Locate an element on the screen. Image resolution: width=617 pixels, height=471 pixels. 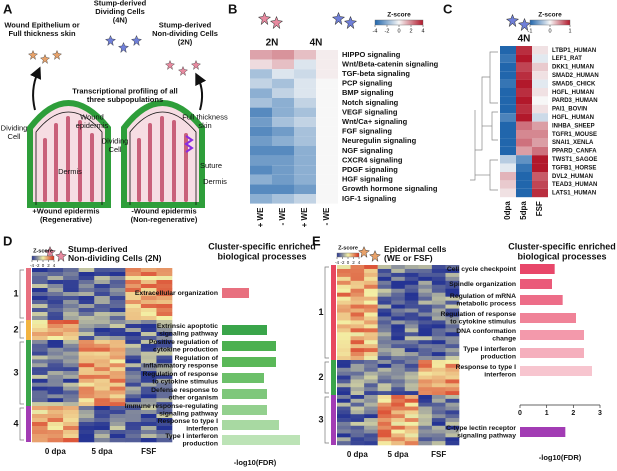
chart-title: Cluster-specific enriched is located at coordinates (562, 246).